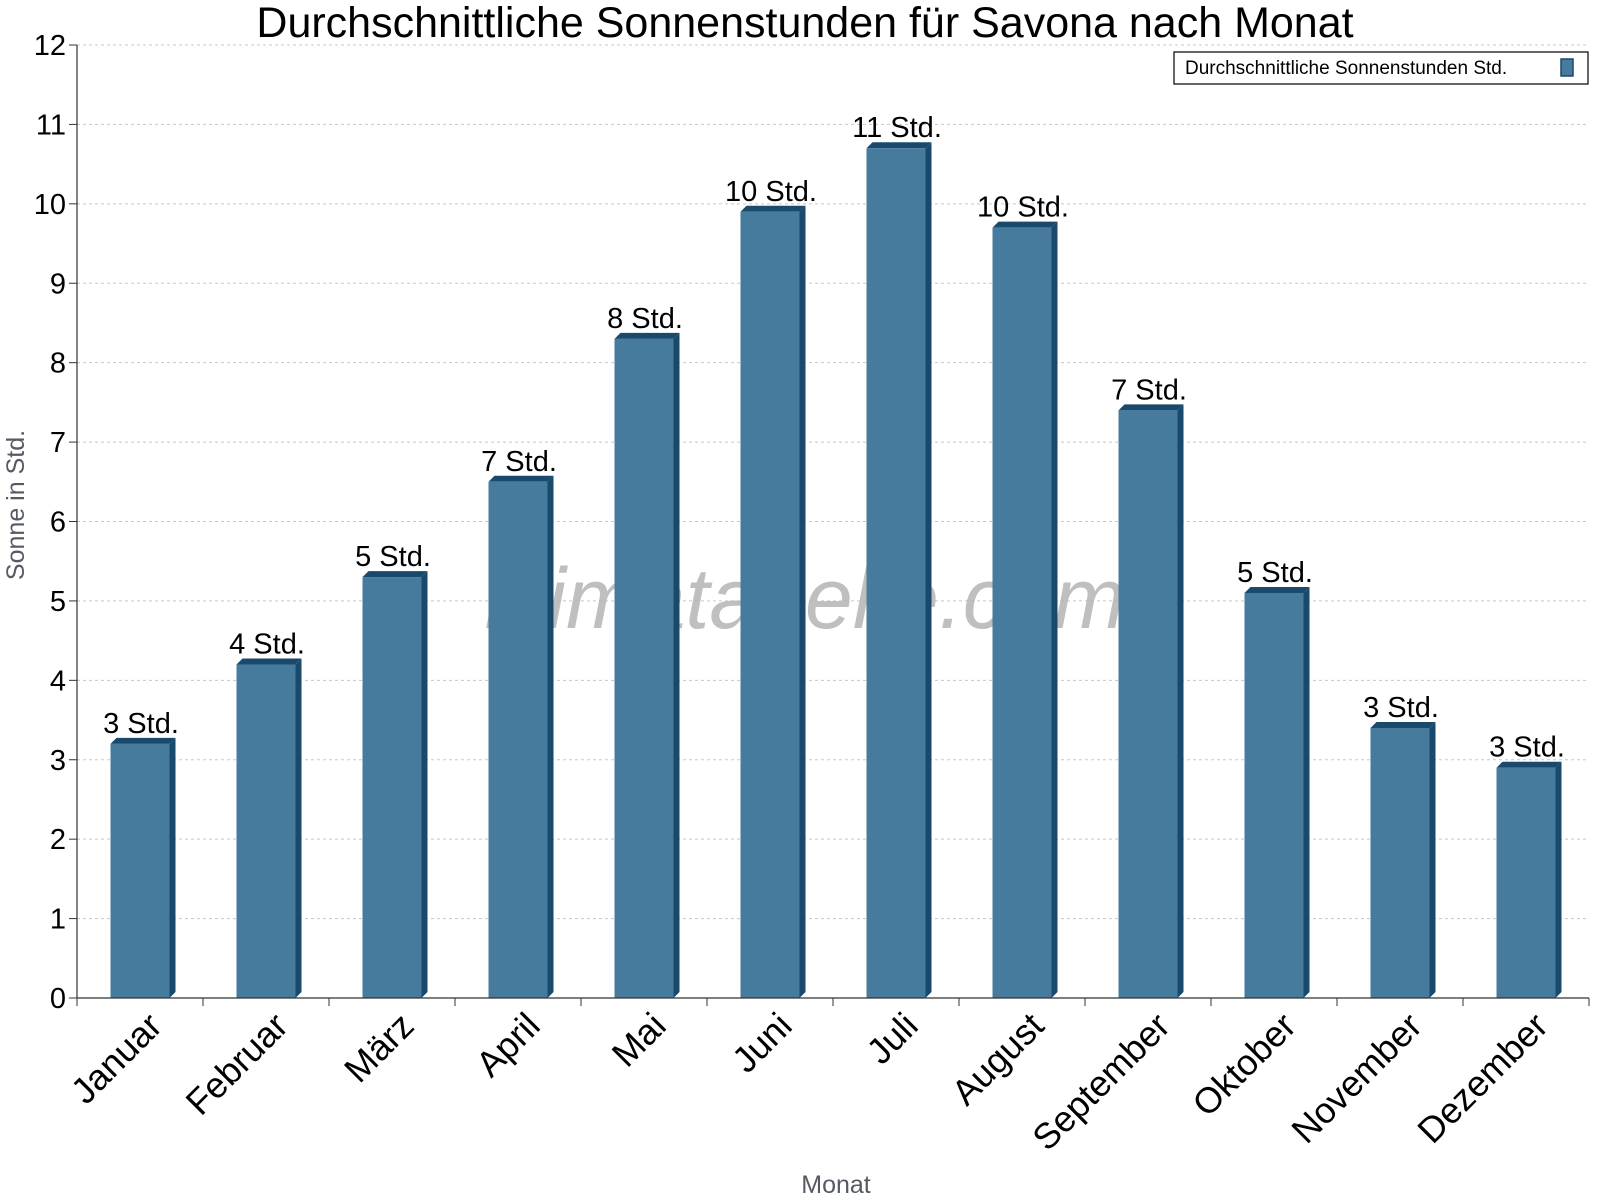  What do you see at coordinates (50, 46) in the screenshot?
I see `y-tick-label: 12` at bounding box center [50, 46].